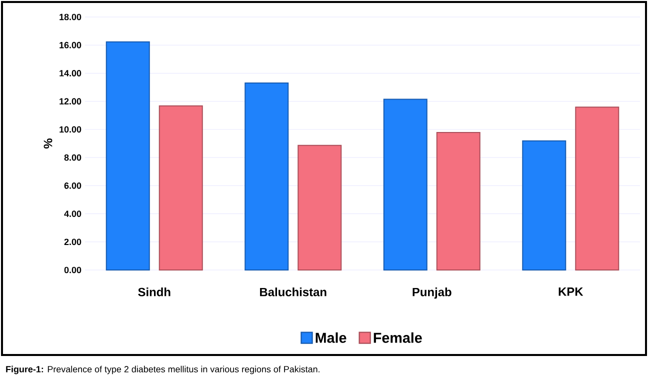  What do you see at coordinates (73, 270) in the screenshot?
I see `y-tick-label: 0.00` at bounding box center [73, 270].